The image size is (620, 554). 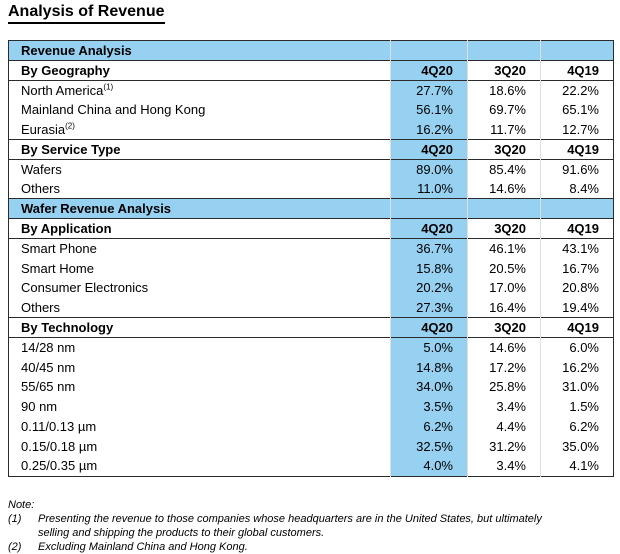 What do you see at coordinates (70, 126) in the screenshot?
I see `footnote-ref: (2)` at bounding box center [70, 126].